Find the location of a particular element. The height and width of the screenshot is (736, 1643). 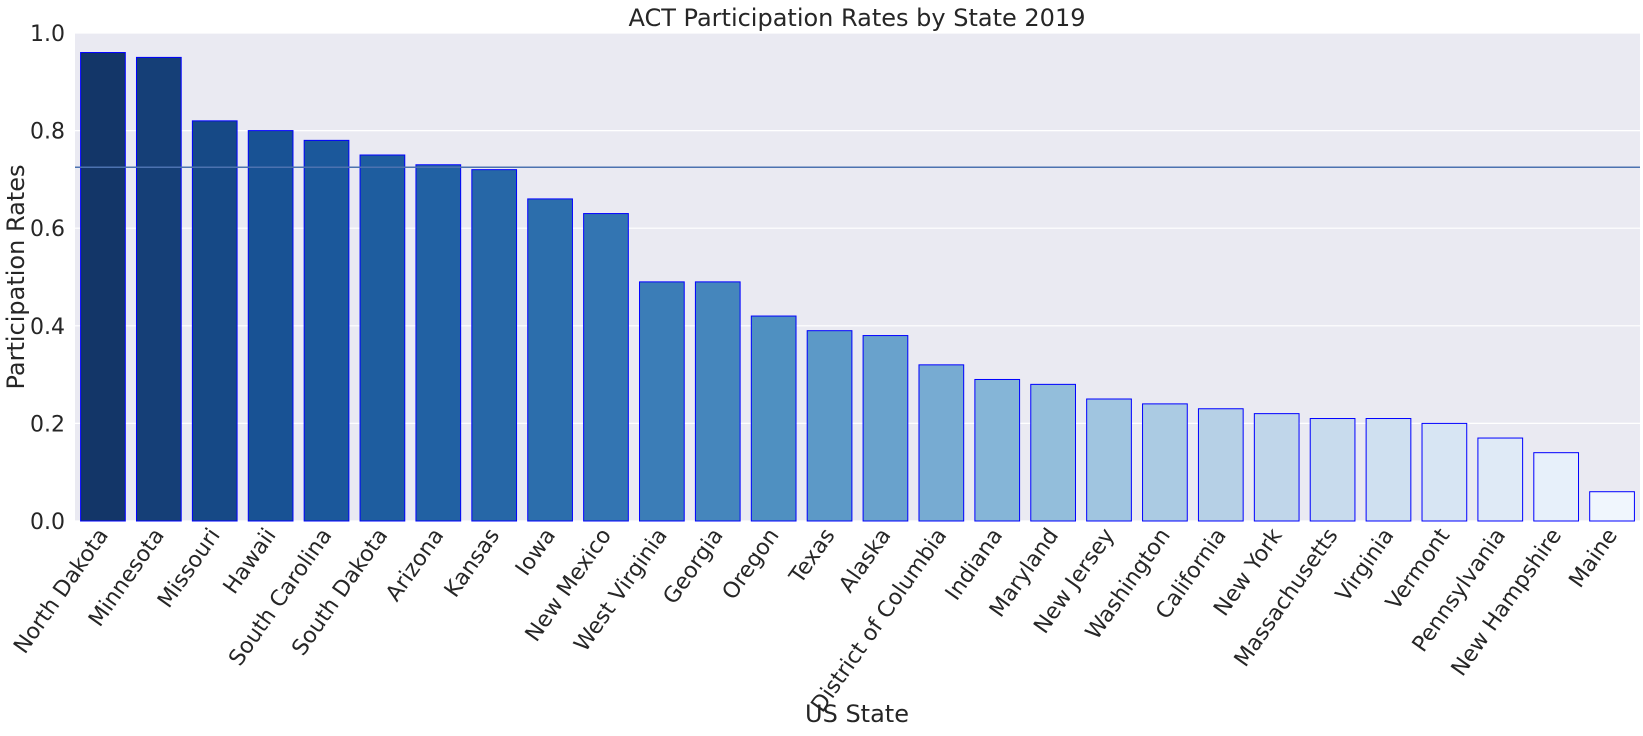

bar-alaska is located at coordinates (885, 428).